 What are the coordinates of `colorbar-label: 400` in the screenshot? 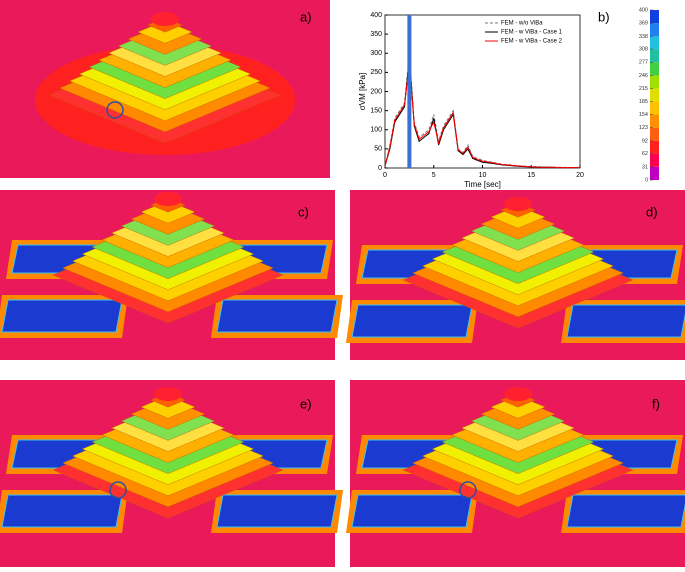 It's located at (643, 10).